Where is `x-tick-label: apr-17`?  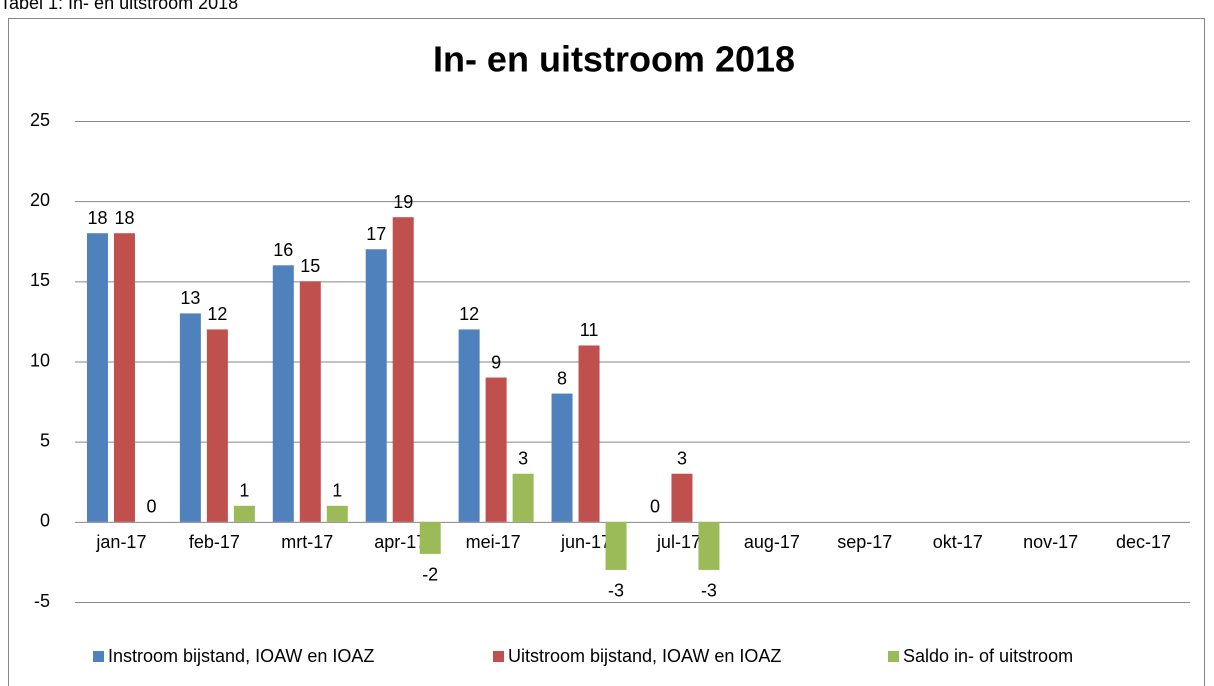
x-tick-label: apr-17 is located at coordinates (400, 542).